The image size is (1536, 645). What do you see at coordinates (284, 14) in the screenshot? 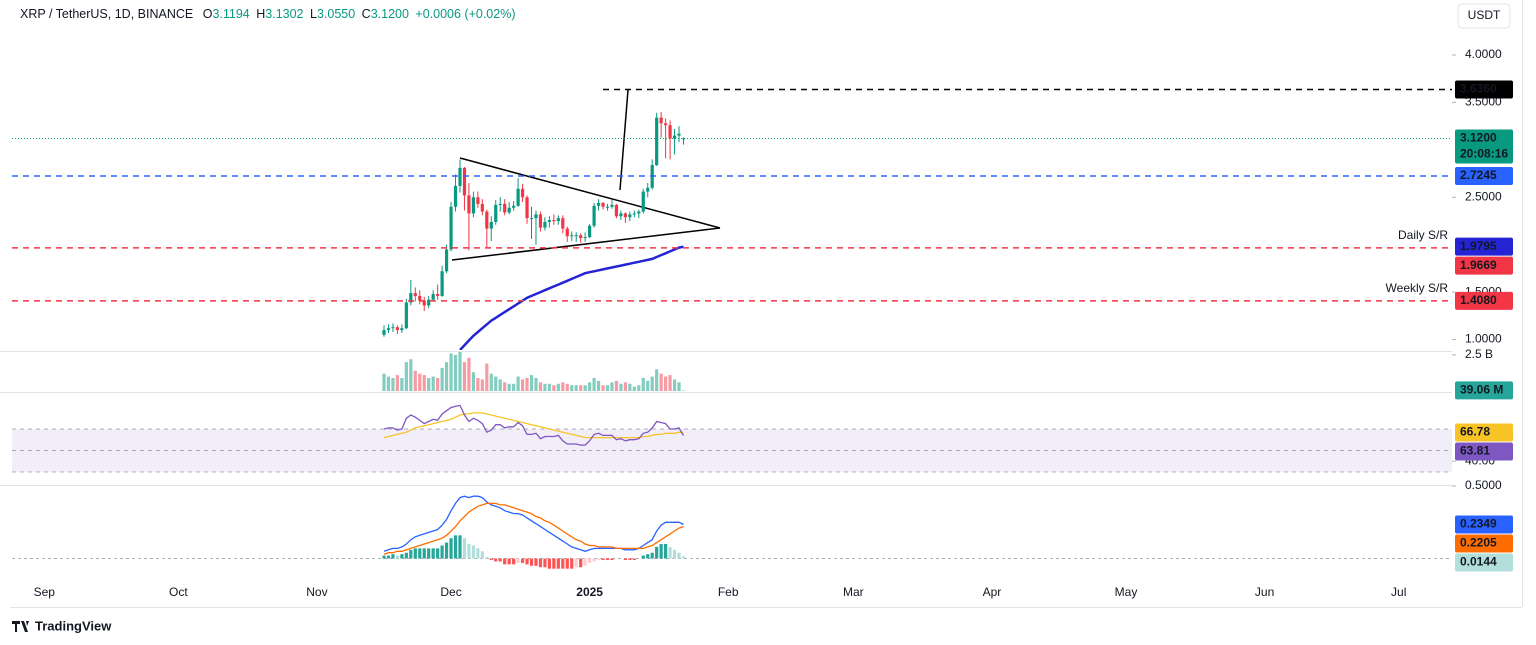
I see `ohlc-value: 3.1302` at bounding box center [284, 14].